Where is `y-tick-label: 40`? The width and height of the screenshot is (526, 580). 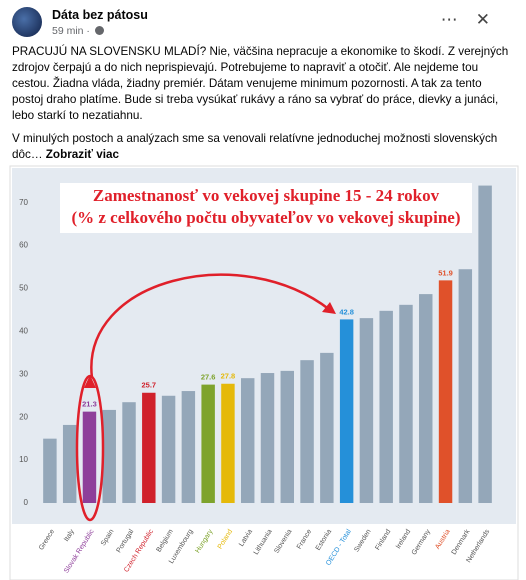 y-tick-label: 40 is located at coordinates (23, 331).